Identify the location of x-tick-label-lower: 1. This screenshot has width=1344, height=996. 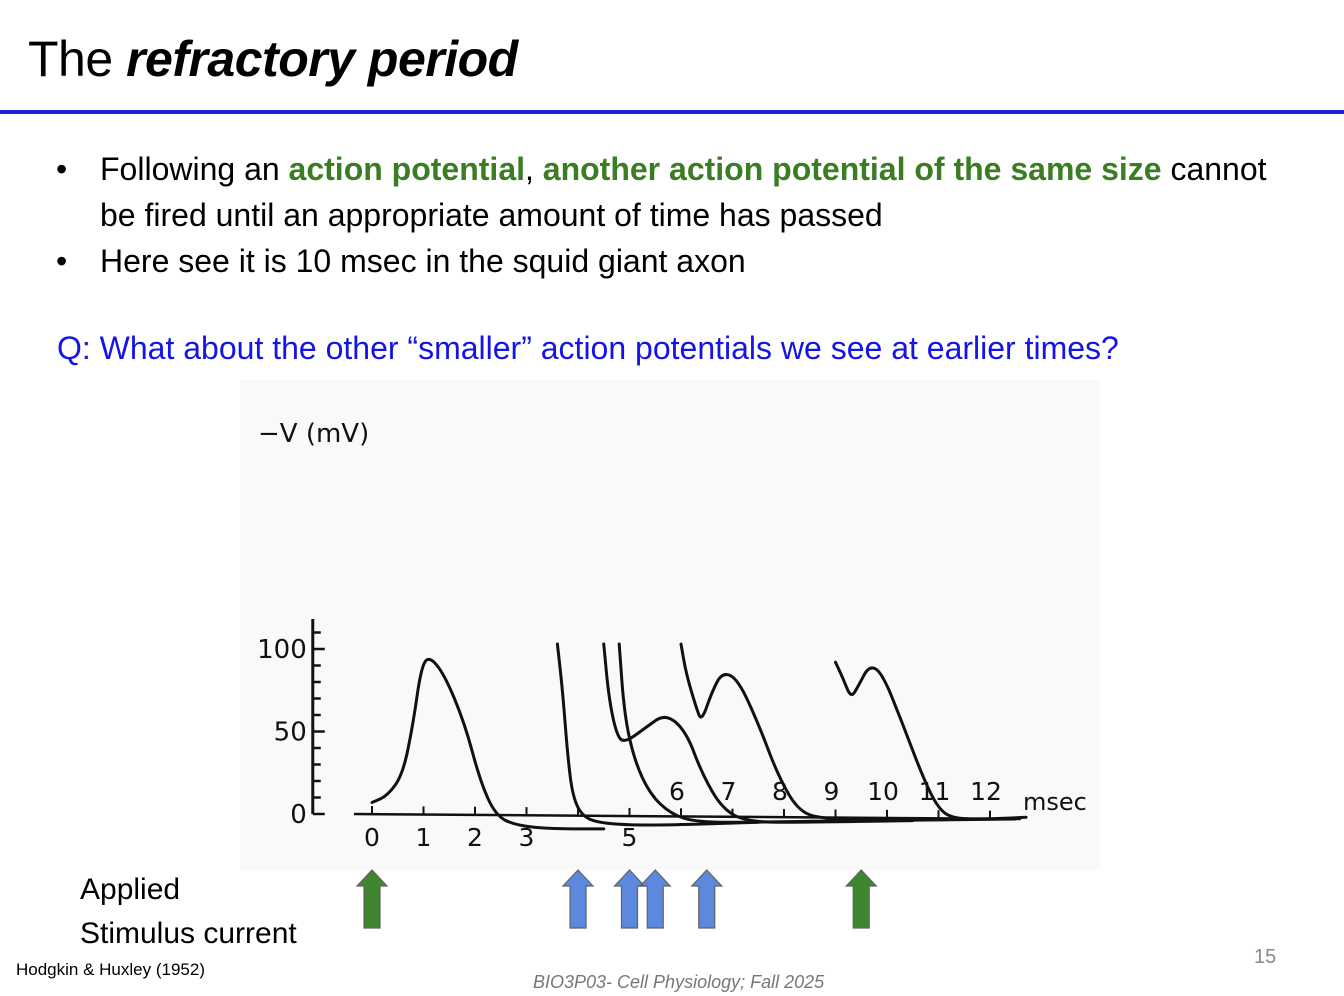
(424, 837).